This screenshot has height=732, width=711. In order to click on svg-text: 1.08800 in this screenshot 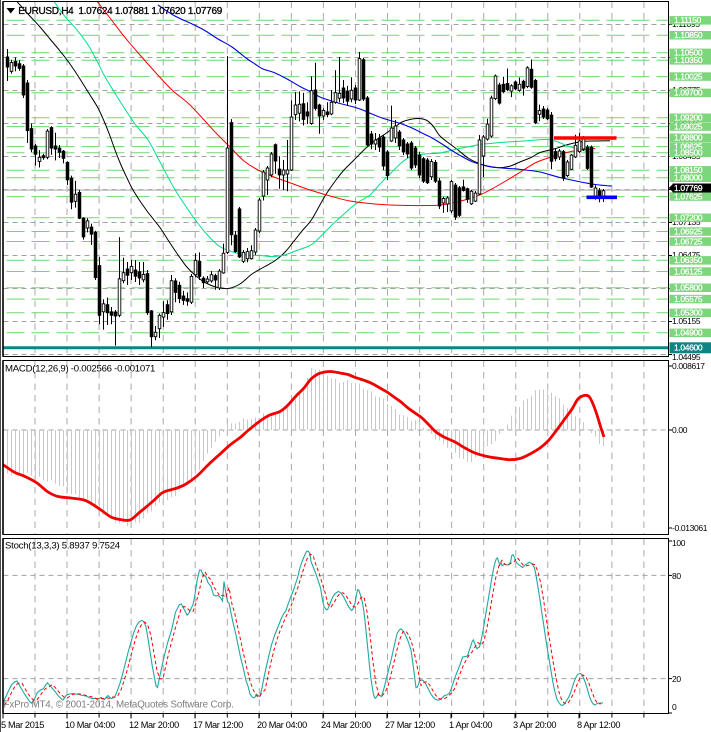, I will do `click(688, 138)`.